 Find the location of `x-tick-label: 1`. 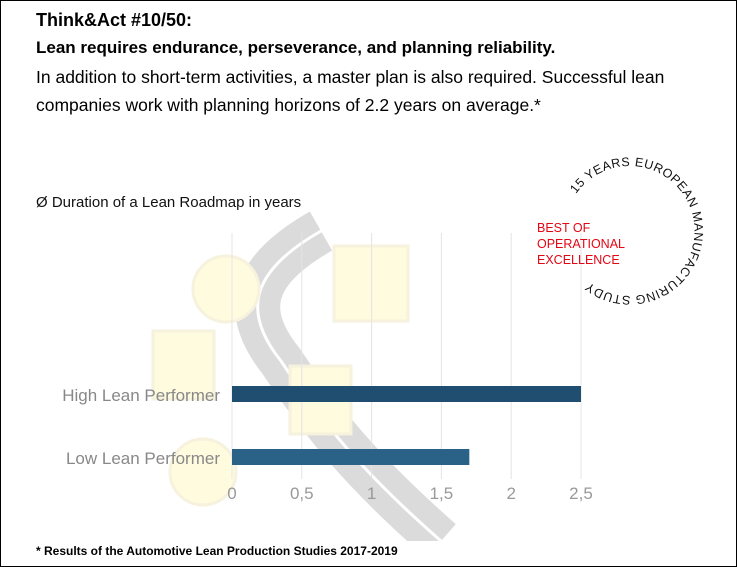

x-tick-label: 1 is located at coordinates (371, 493).